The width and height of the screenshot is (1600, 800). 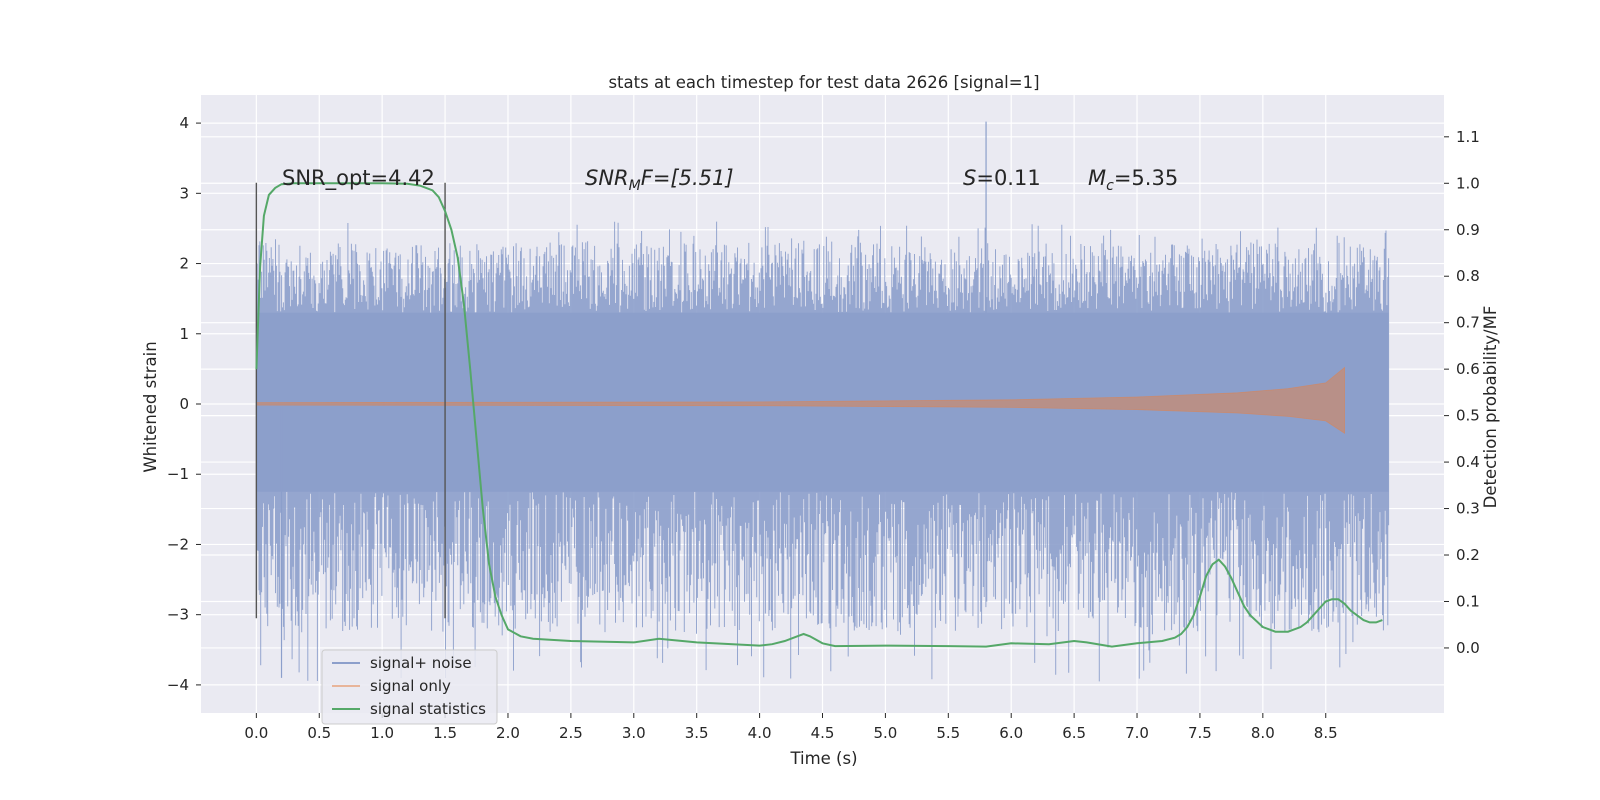 What do you see at coordinates (178, 474) in the screenshot?
I see `y-left-tick-label: −1` at bounding box center [178, 474].